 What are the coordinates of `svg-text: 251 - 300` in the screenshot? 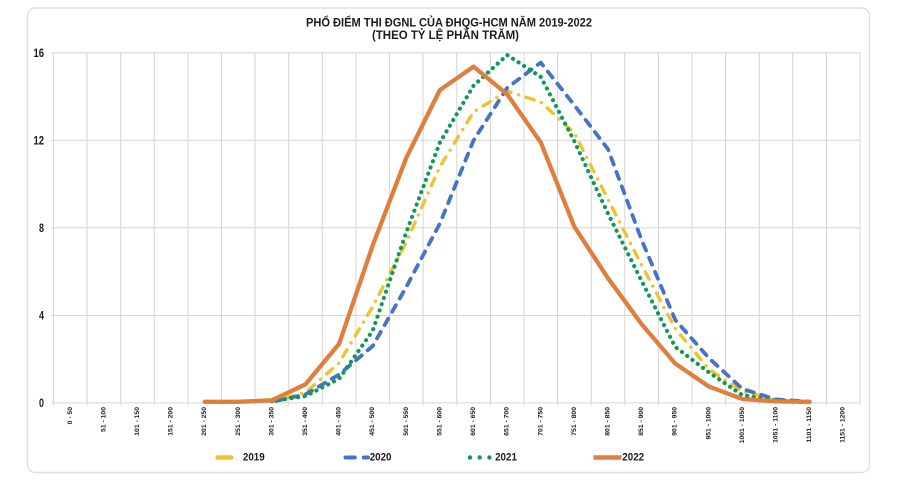 It's located at (238, 421).